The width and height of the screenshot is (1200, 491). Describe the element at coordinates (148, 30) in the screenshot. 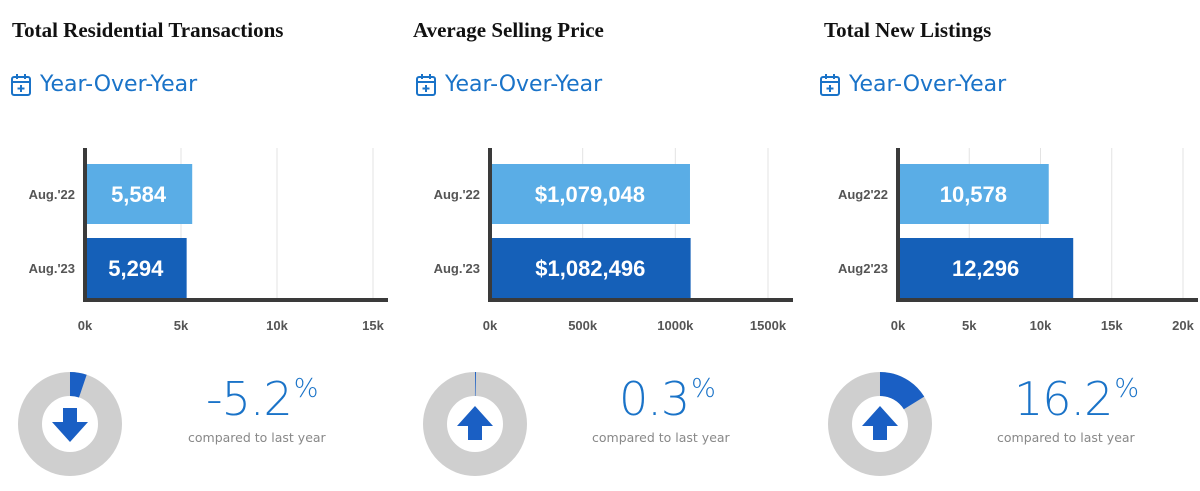

I see `panel-title: Total Residential Transactions` at that location.